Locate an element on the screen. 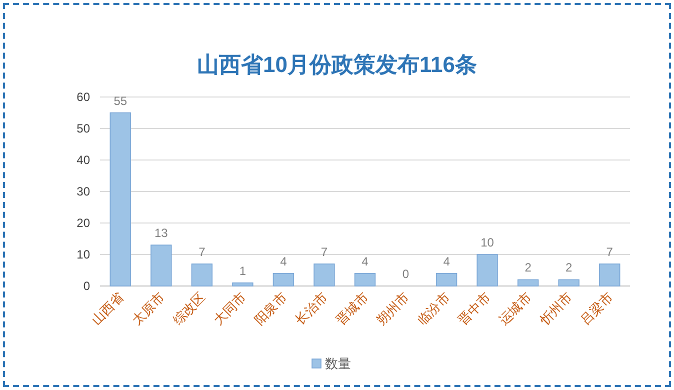  chart-title: 山西省10月份政策发布116条 is located at coordinates (337, 64).